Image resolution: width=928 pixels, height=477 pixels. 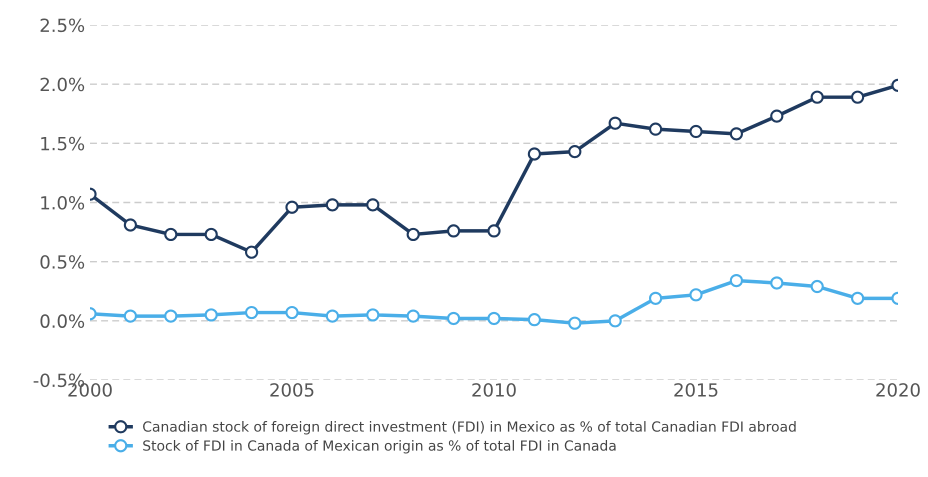 What do you see at coordinates (379, 447) in the screenshot?
I see `legend-label: Stock of FDI in Canada of Mexican origin as % of total FDI in Canada` at bounding box center [379, 447].